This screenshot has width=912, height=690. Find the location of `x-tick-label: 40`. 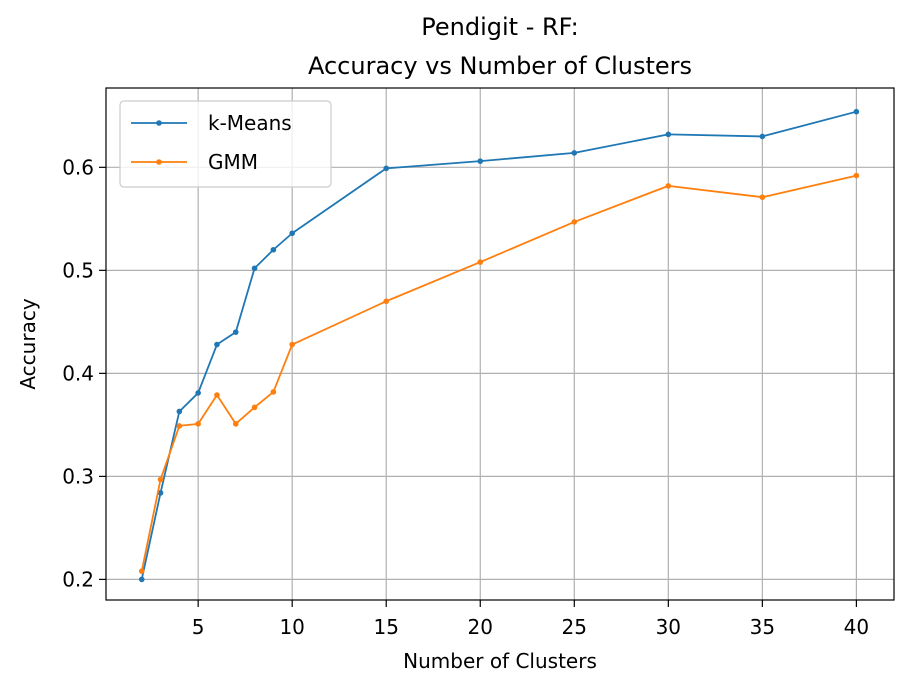

x-tick-label: 40 is located at coordinates (856, 627).